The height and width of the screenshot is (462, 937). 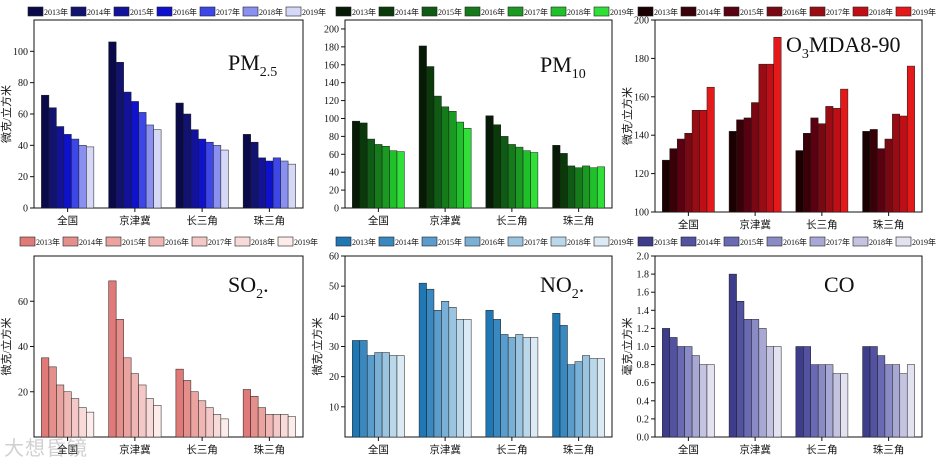 I want to click on legend-label: 2018年, so click(x=579, y=12).